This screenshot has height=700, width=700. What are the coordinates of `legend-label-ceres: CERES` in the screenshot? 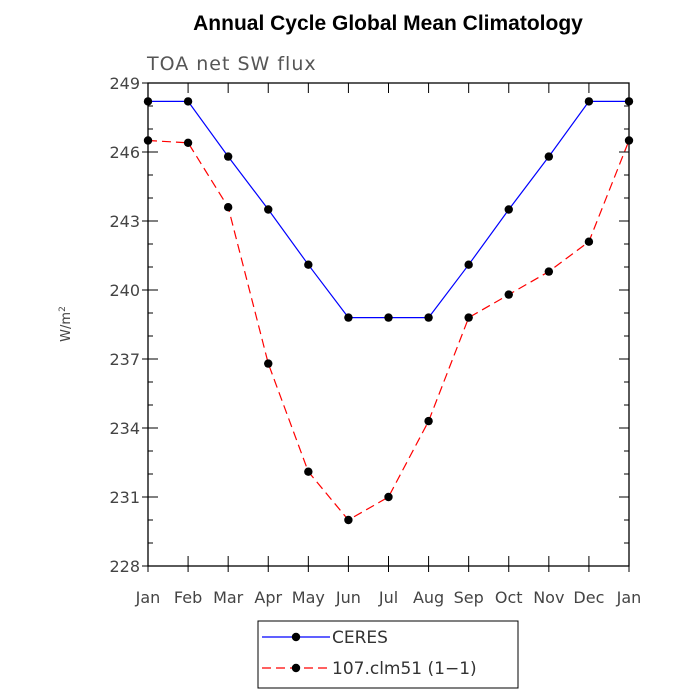 It's located at (360, 638).